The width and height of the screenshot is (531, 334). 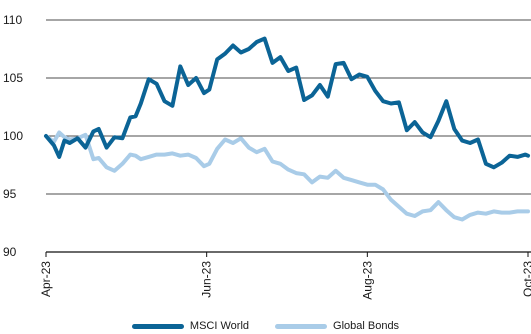 I want to click on legend-swatch-msci-world, so click(x=157, y=326).